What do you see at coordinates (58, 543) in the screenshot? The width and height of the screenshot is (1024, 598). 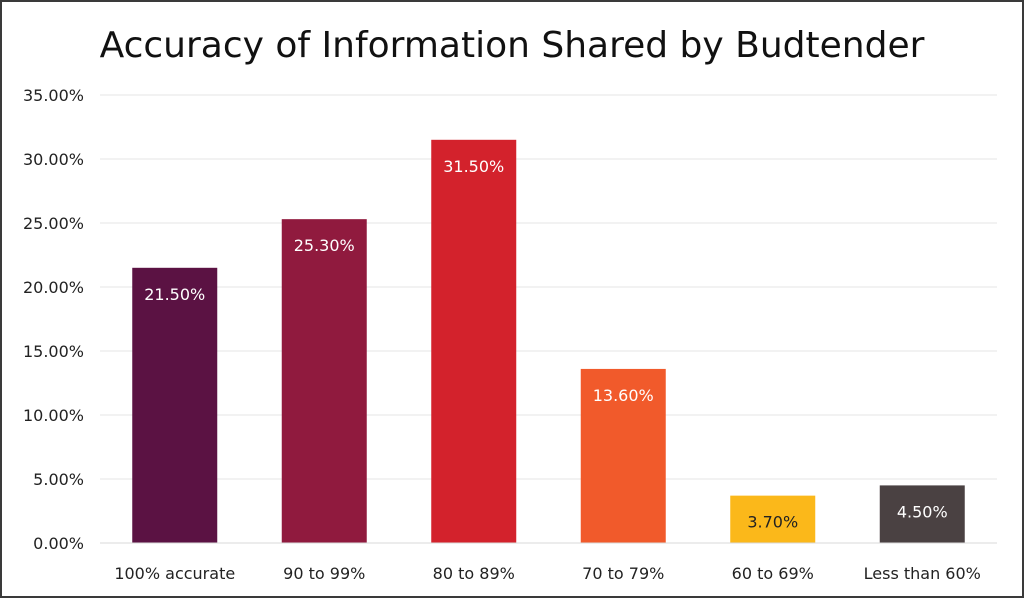 I see `y-tick-label: 0.00%` at bounding box center [58, 543].